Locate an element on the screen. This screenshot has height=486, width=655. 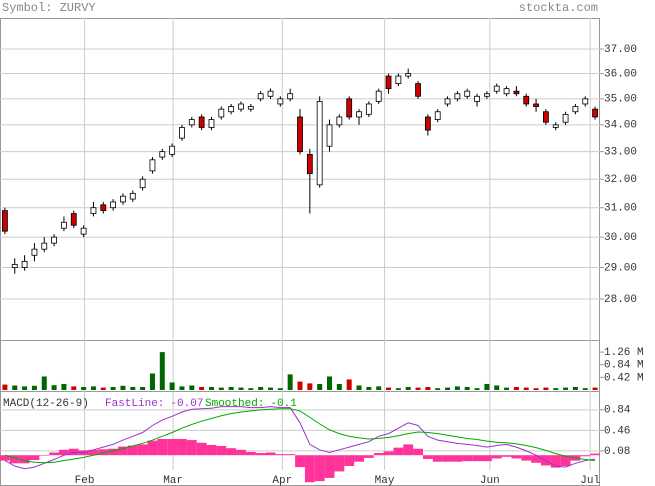
y-tick-label: 32.00 is located at coordinates (620, 180).